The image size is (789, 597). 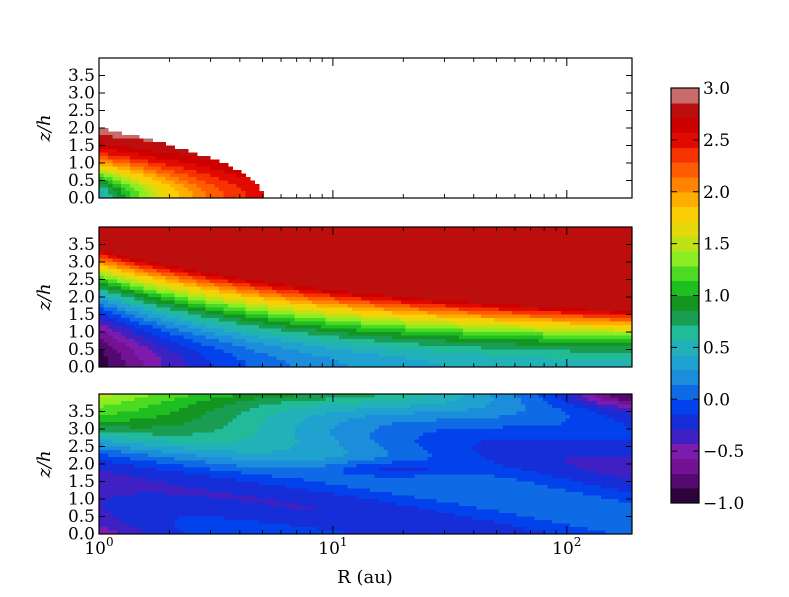 What do you see at coordinates (716, 400) in the screenshot?
I see `colorbar-tick-label: 0.0` at bounding box center [716, 400].